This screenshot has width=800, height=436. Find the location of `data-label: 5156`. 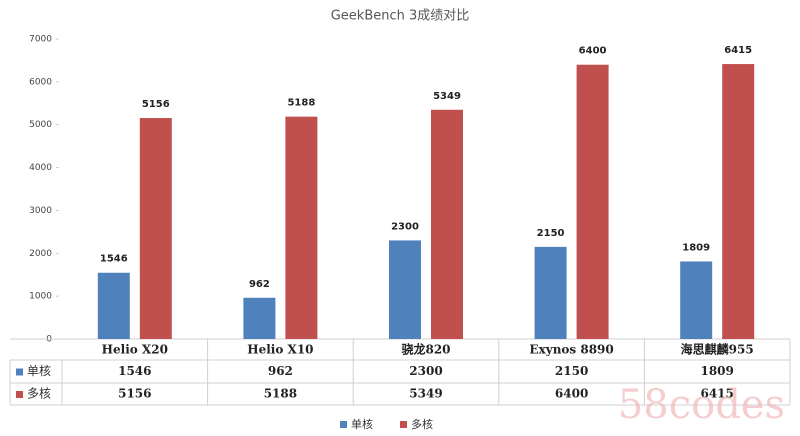

data-label: 5156 is located at coordinates (156, 104).